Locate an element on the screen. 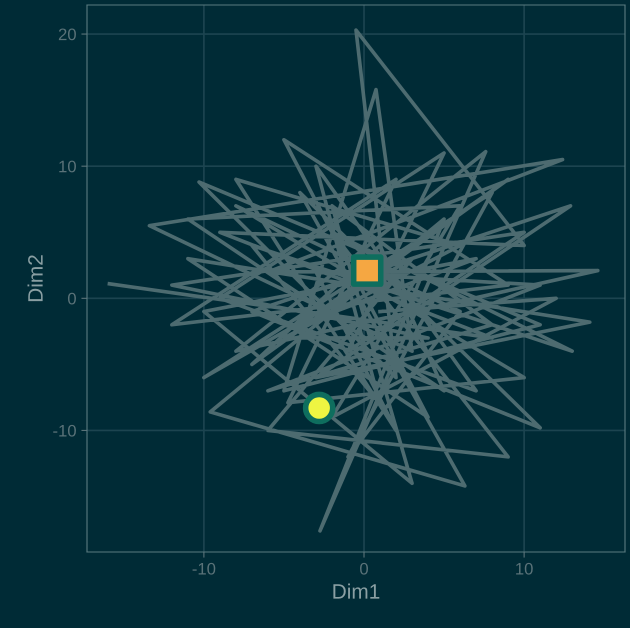 The height and width of the screenshot is (628, 630). x-tick-label: -10 is located at coordinates (204, 568).